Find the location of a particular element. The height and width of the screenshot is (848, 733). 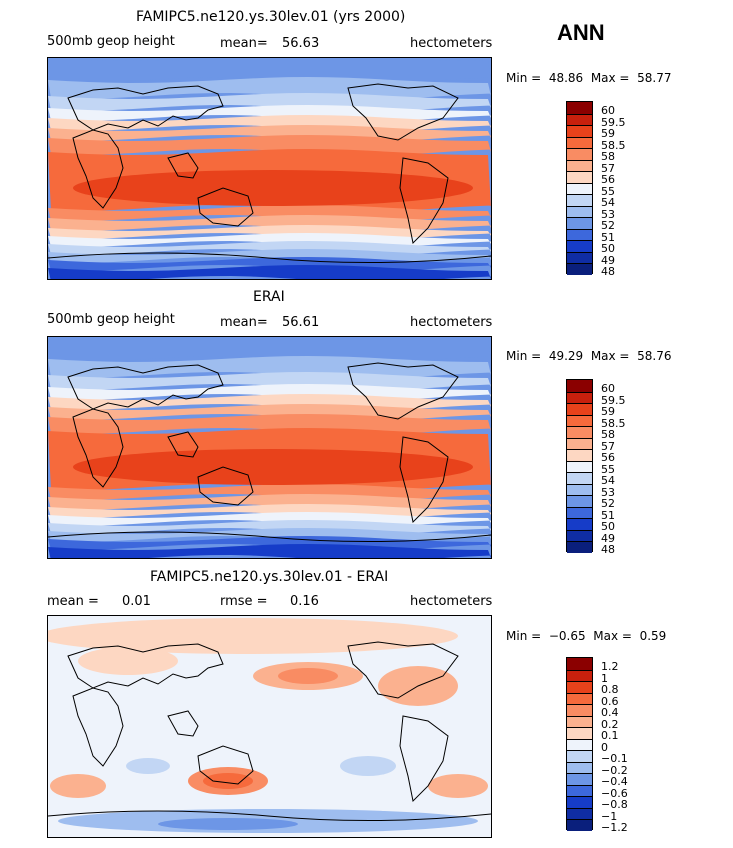

colorbar-label: −0.6 is located at coordinates (614, 793).